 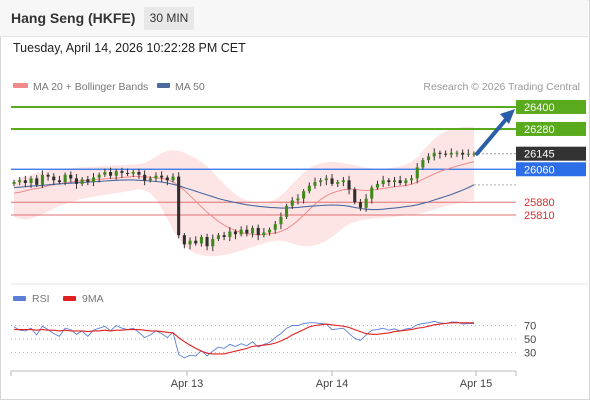 What do you see at coordinates (539, 108) in the screenshot?
I see `resistance-label: 26400` at bounding box center [539, 108].